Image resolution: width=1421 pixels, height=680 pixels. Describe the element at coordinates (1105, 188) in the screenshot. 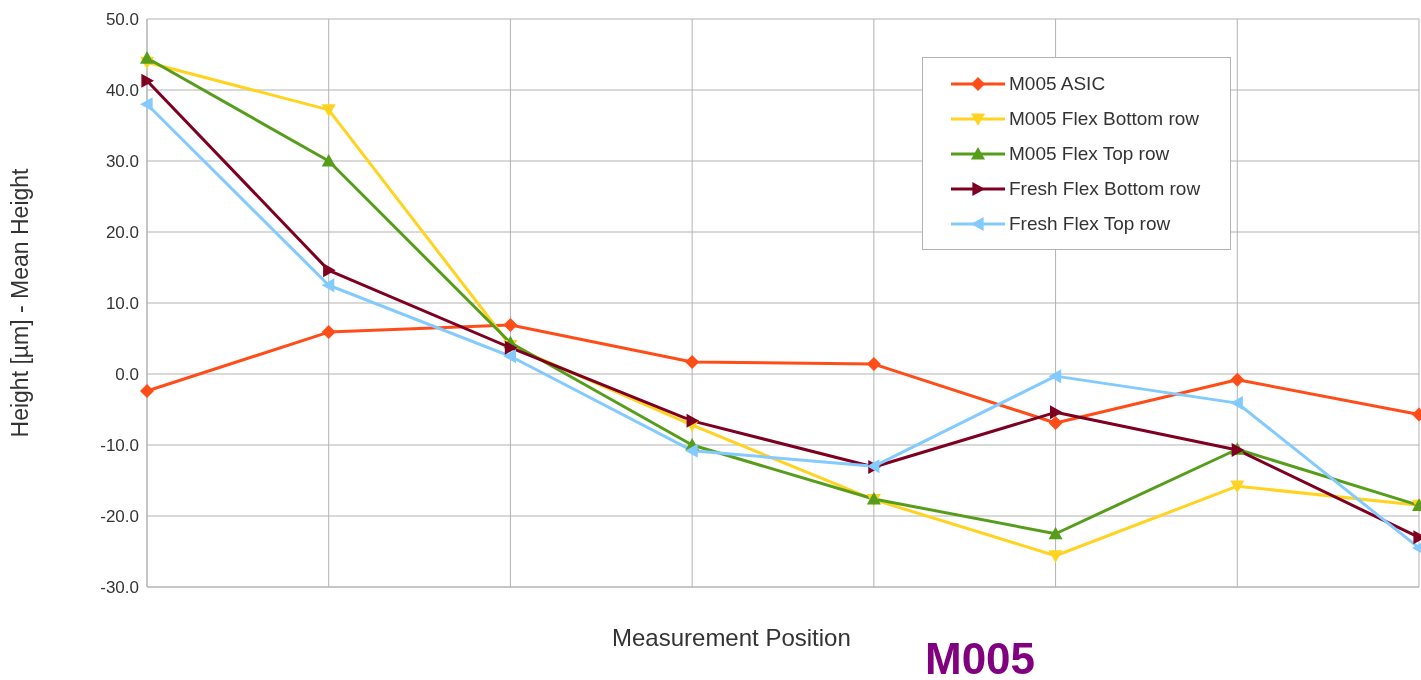

I see `legend-label: Fresh Flex Bottom row` at that location.